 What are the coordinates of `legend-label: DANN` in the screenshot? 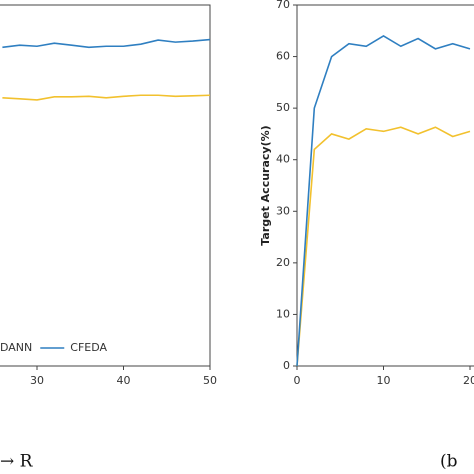 It's located at (16, 347).